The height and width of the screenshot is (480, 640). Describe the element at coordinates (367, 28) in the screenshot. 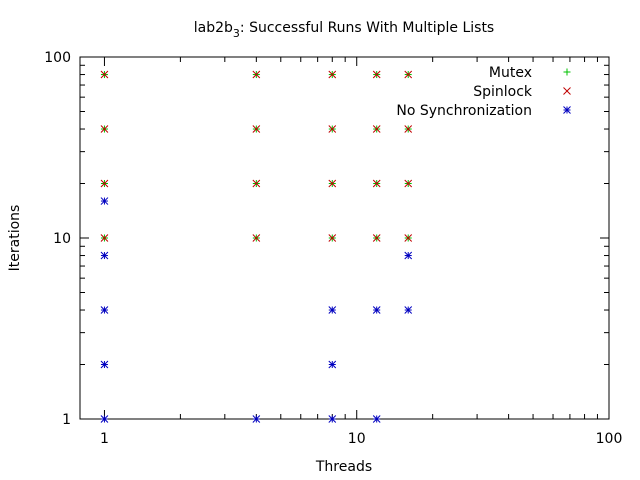

I see `chart-title-rest: : Successful Runs With Multiple Lists` at that location.